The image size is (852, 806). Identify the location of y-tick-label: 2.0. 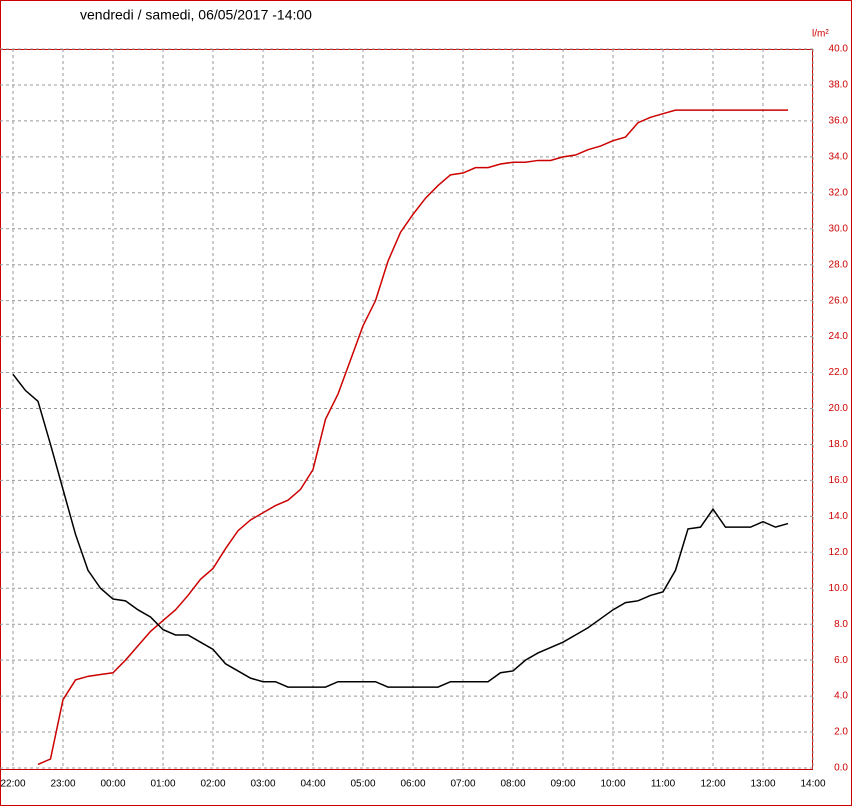
(841, 732).